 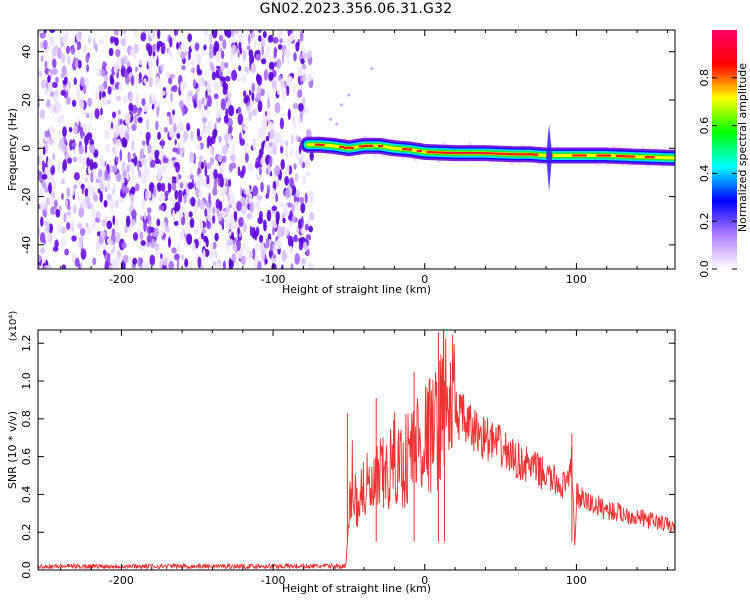 I want to click on colorbar, so click(x=724, y=149).